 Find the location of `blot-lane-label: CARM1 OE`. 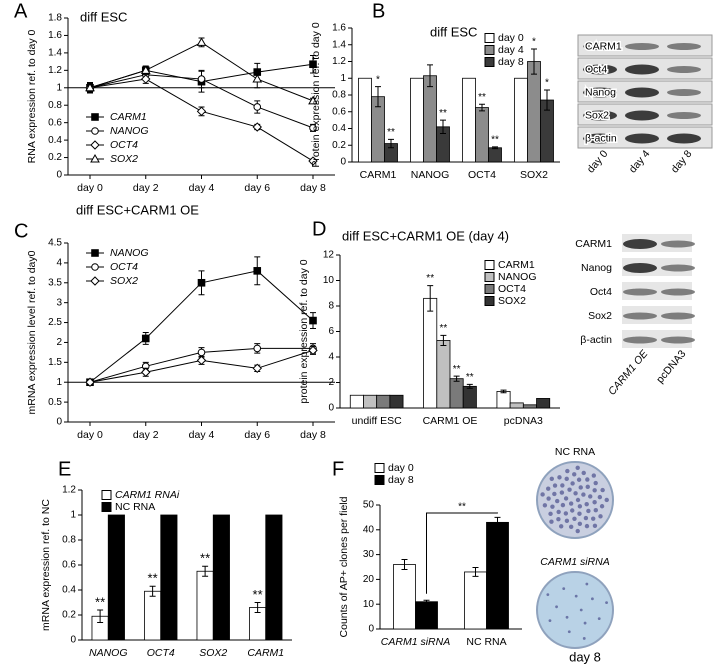

blot-lane-label: CARM1 OE is located at coordinates (628, 372).